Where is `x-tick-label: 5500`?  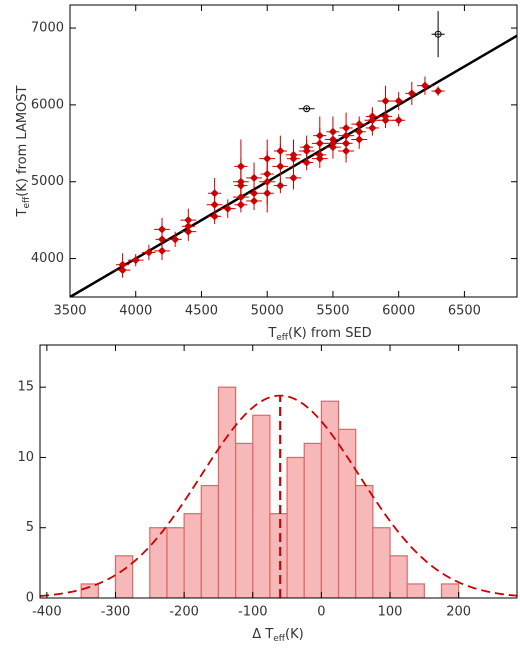
x-tick-label: 5500 is located at coordinates (332, 311).